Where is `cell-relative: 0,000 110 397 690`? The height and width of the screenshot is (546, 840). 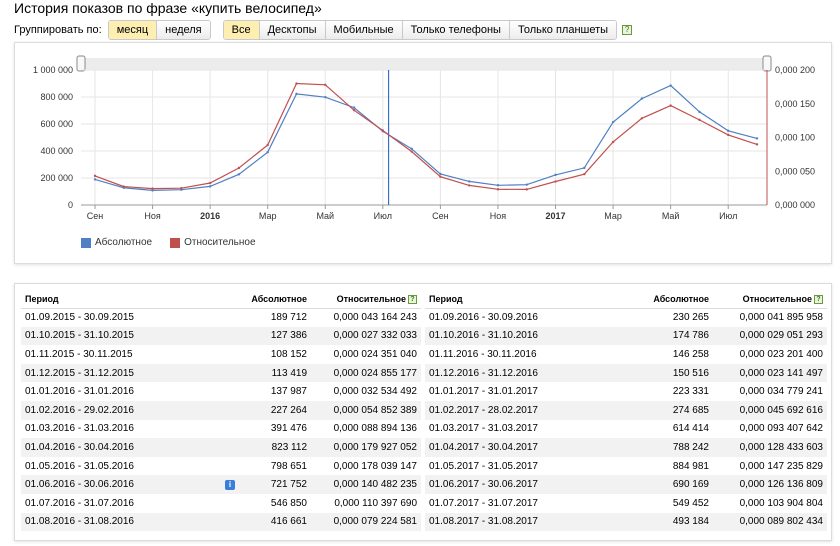
cell-relative: 0,000 110 397 690 is located at coordinates (375, 503).